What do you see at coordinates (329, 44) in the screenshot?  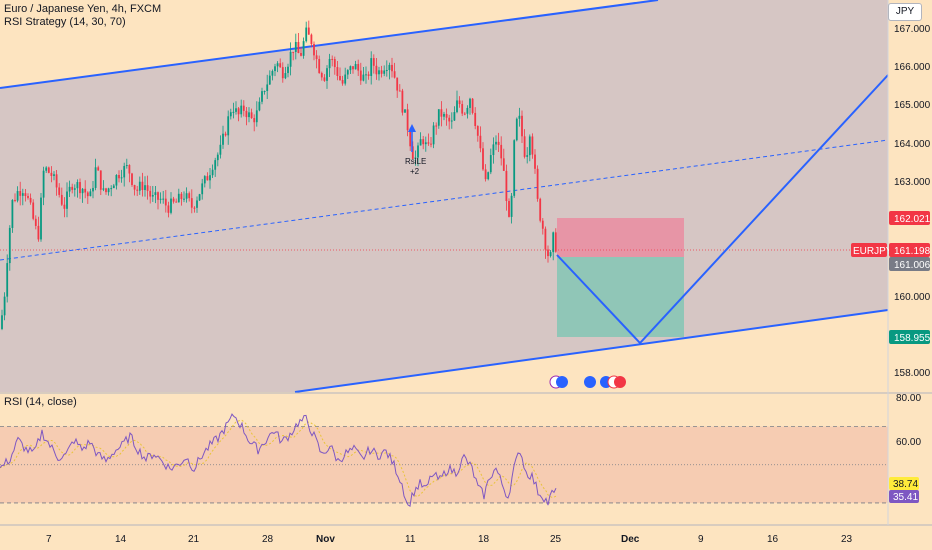 I see `channel-upper-line` at bounding box center [329, 44].